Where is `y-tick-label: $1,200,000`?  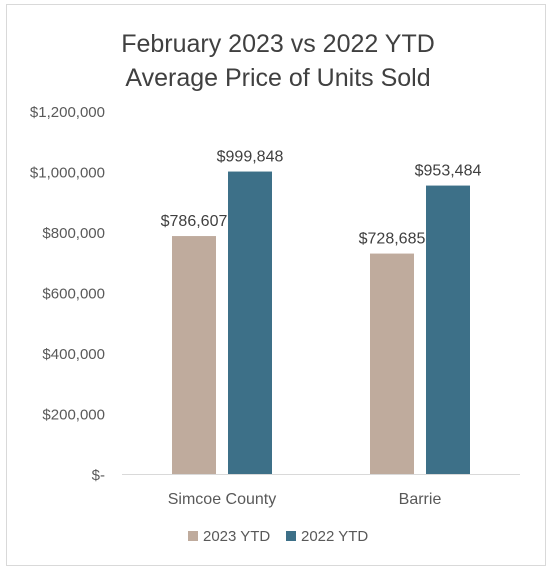 y-tick-label: $1,200,000 is located at coordinates (67, 112).